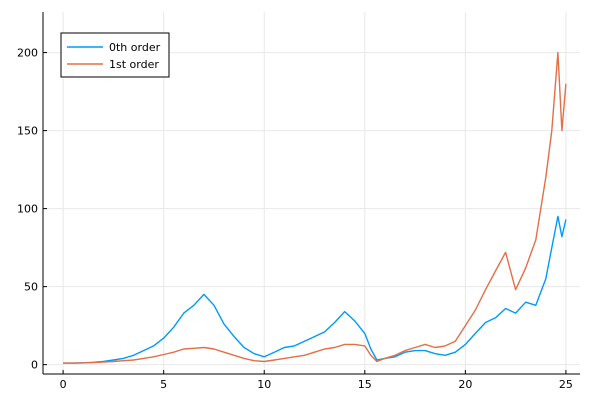 This screenshot has height=400, width=600. What do you see at coordinates (566, 384) in the screenshot?
I see `x-tick-label: 25` at bounding box center [566, 384].